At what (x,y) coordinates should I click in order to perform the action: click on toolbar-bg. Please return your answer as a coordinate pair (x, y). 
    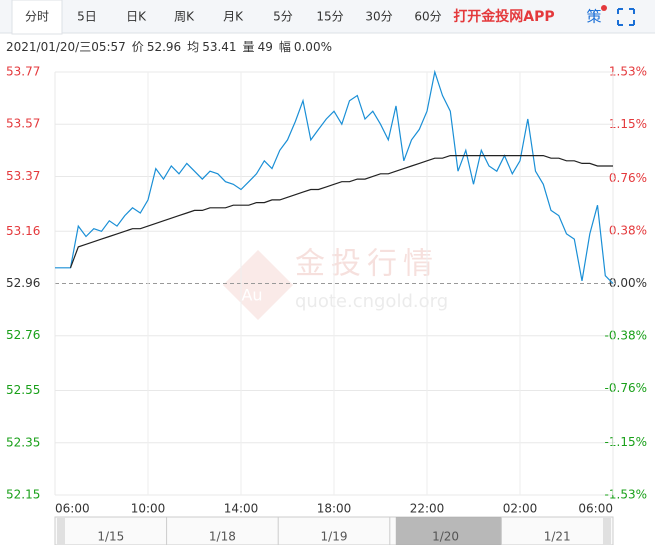
    Looking at the image, I should click on (327, 16).